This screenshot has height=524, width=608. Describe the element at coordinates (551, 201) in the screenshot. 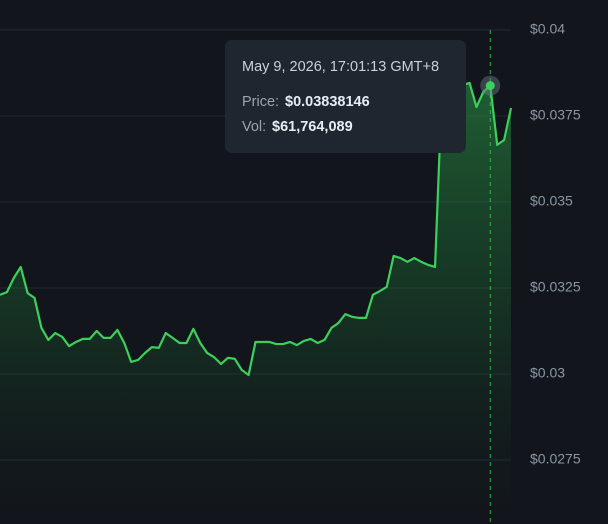

I see `y-tick-label: $0.035` at that location.